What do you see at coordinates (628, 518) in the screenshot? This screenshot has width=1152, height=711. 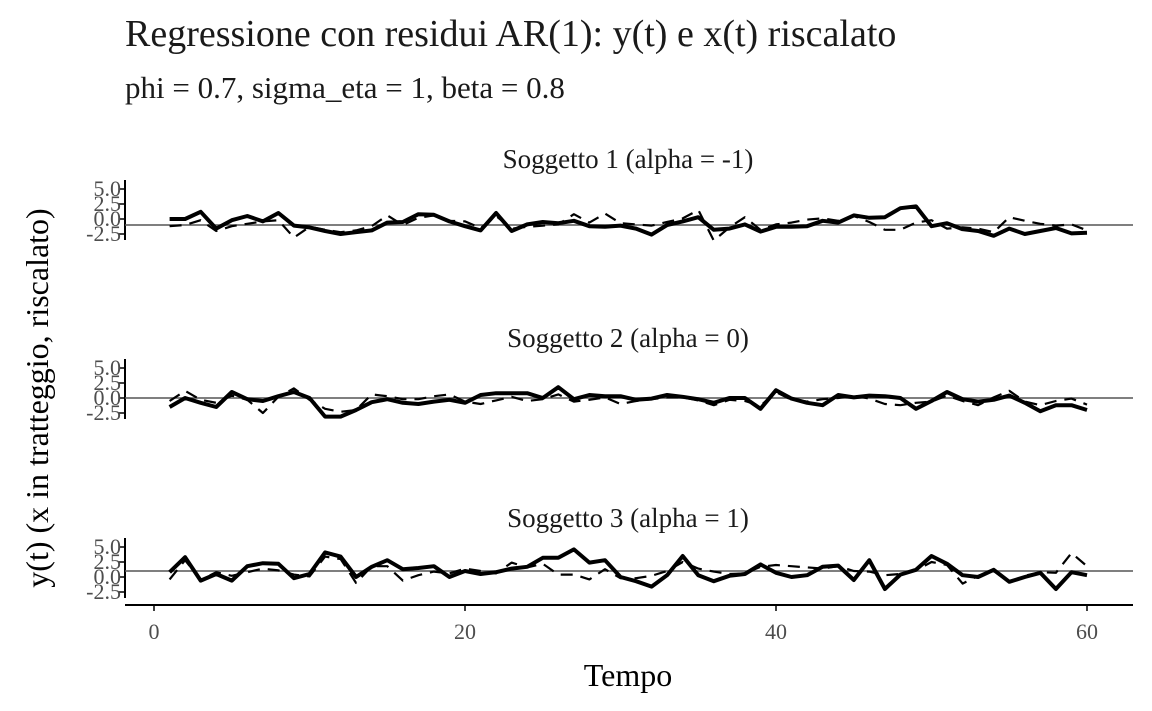 I see `panel-label: Soggetto 3 (alpha = 1)` at bounding box center [628, 518].